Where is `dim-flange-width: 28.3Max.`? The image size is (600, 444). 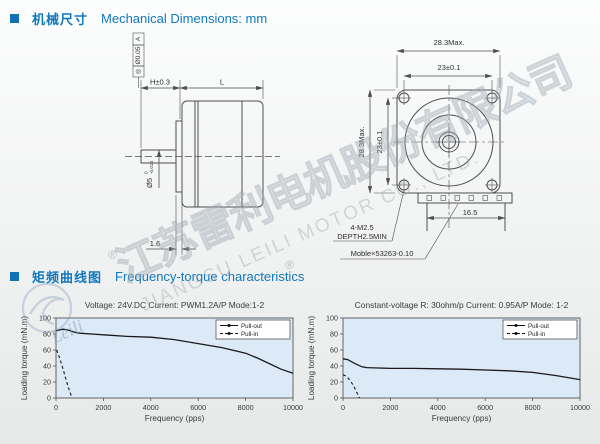
dim-flange-width: 28.3Max. is located at coordinates (449, 42).